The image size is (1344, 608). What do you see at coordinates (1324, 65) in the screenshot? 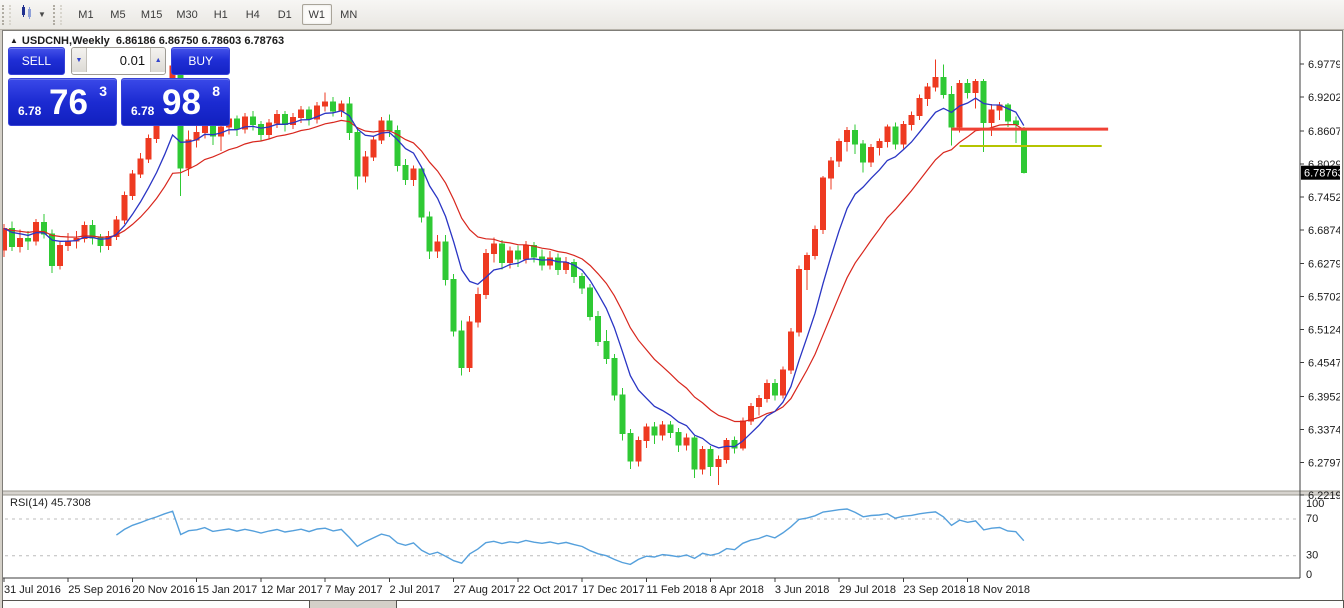
I see `price-tick-label: 6.97795` at bounding box center [1324, 65].